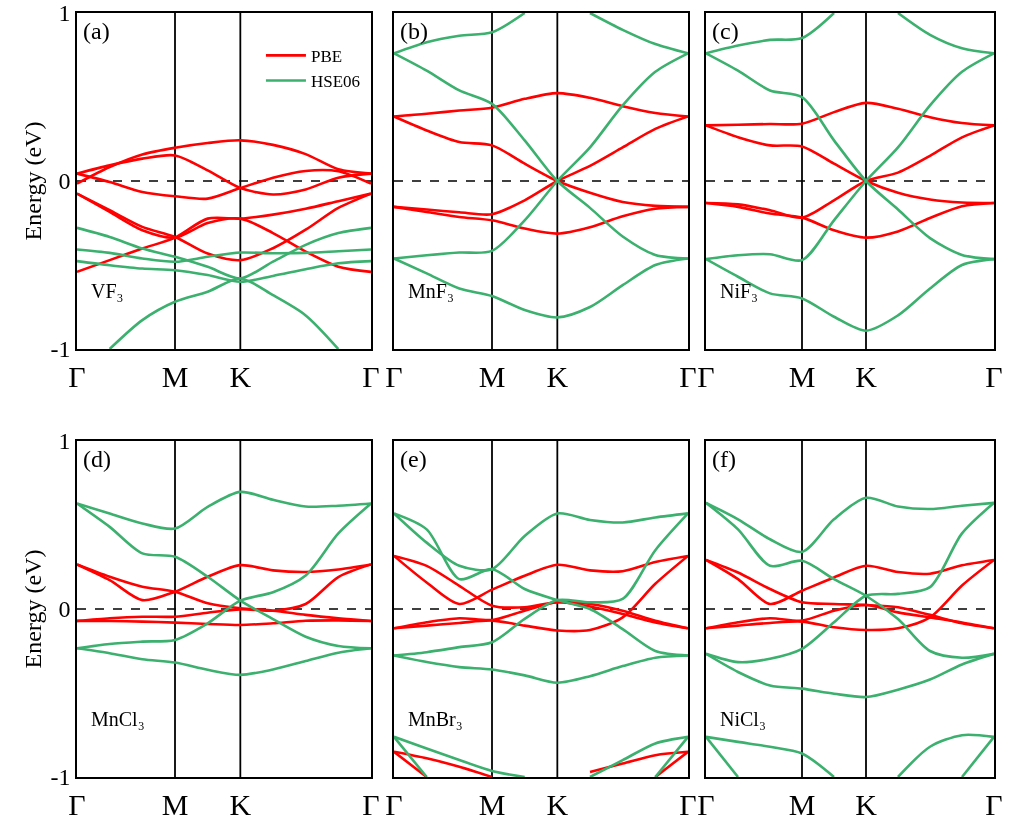 The image size is (1011, 827). Describe the element at coordinates (743, 719) in the screenshot. I see `annotation: NiCl₃` at that location.